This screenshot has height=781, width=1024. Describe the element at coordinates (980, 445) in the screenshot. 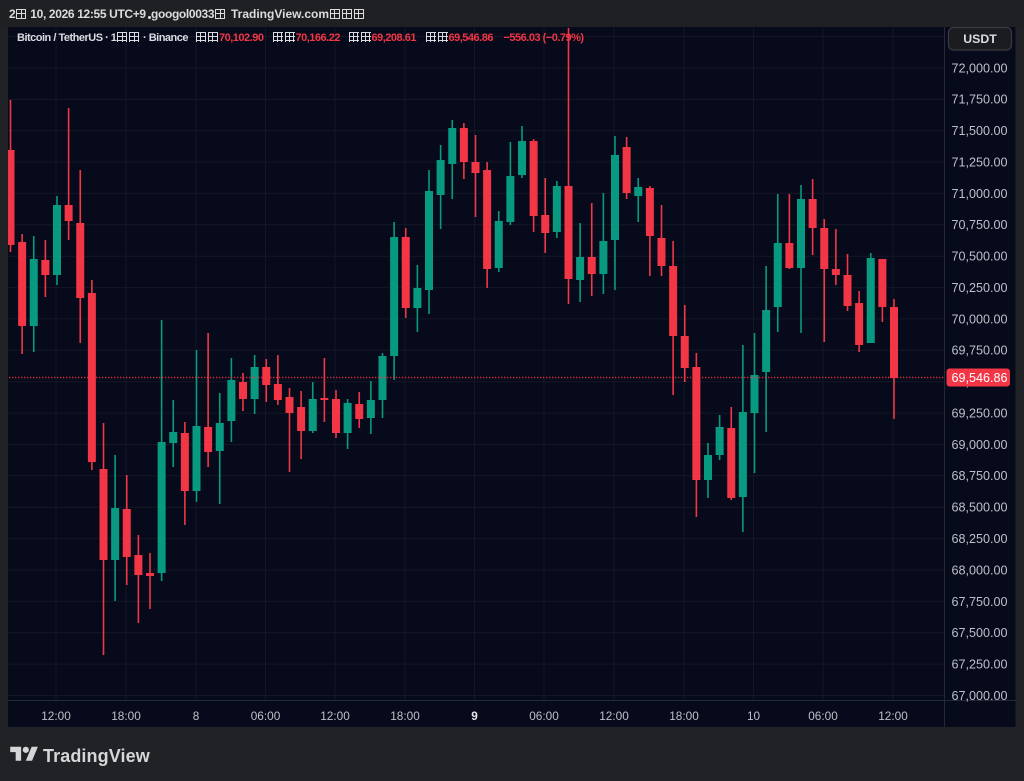

I see `svg-text: 69,000.00` at that location.